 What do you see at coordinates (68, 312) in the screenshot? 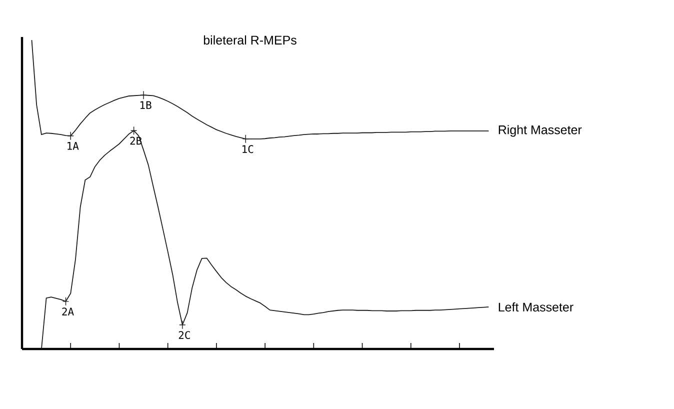
I see `annotation: 2A` at bounding box center [68, 312].